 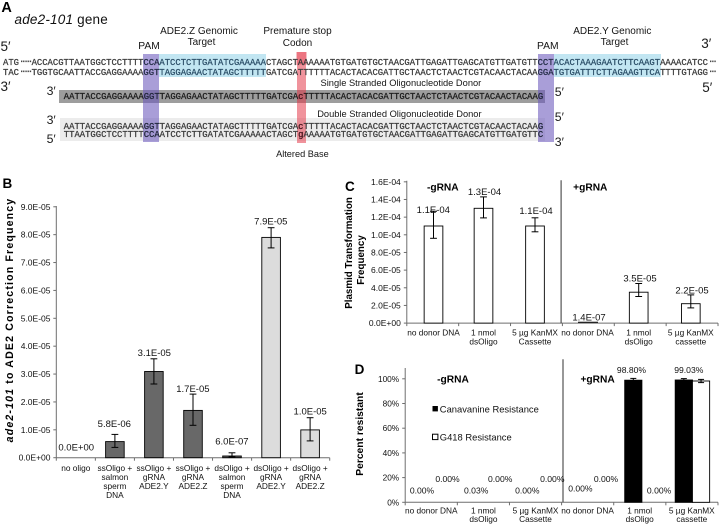 I want to click on svg-text: 100%, so click(x=389, y=379).